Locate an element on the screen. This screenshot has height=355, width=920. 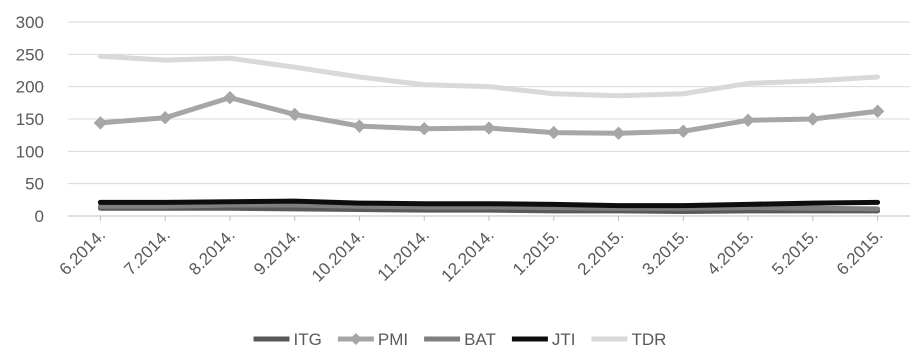
legend-item-itg: ITG is located at coordinates (287, 339).